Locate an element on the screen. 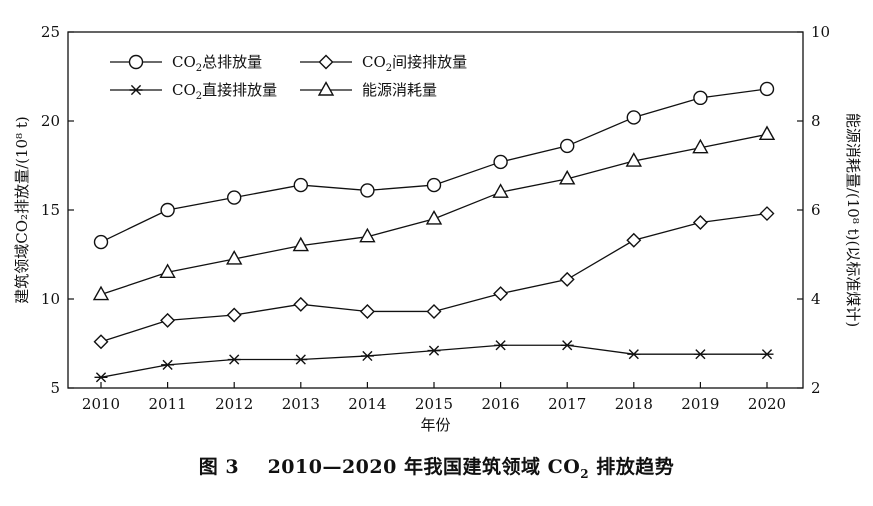 This screenshot has width=873, height=506. caption-subscript: 2 is located at coordinates (585, 473).